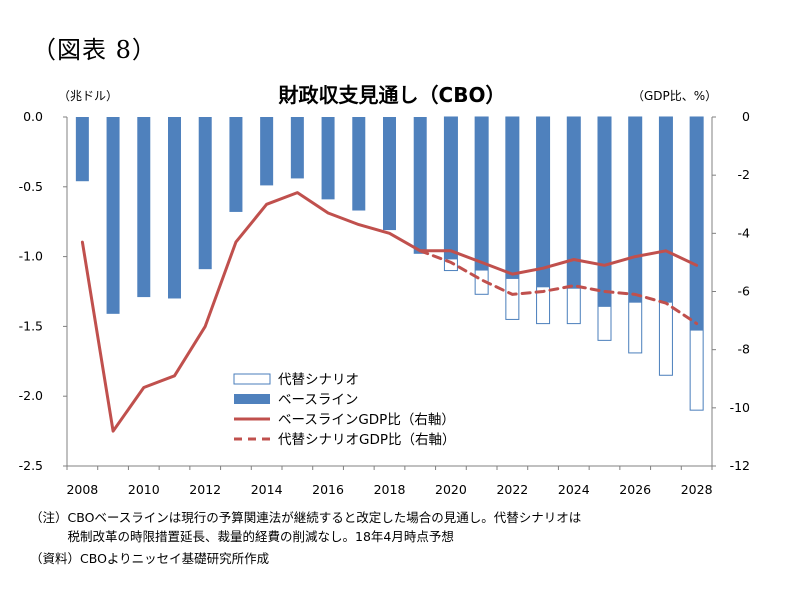 This screenshot has width=793, height=600. Describe the element at coordinates (82, 489) in the screenshot. I see `x-tick-label: 2008` at that location.